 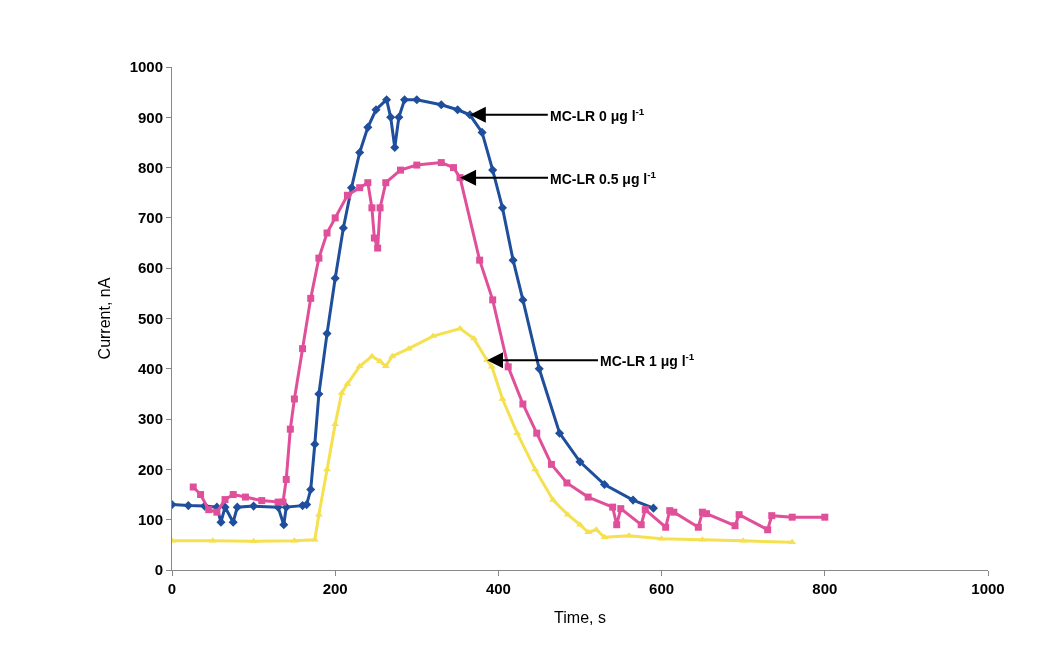 What do you see at coordinates (662, 588) in the screenshot?
I see `x-tick-label: 600` at bounding box center [662, 588].